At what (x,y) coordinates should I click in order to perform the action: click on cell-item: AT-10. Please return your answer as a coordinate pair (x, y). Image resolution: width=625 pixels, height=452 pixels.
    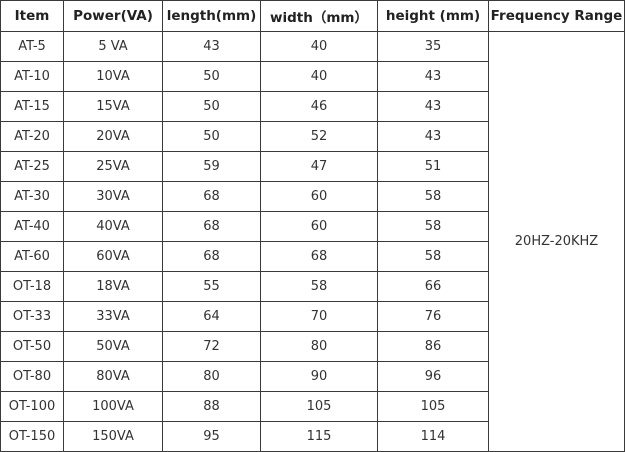
    Looking at the image, I should click on (32, 76).